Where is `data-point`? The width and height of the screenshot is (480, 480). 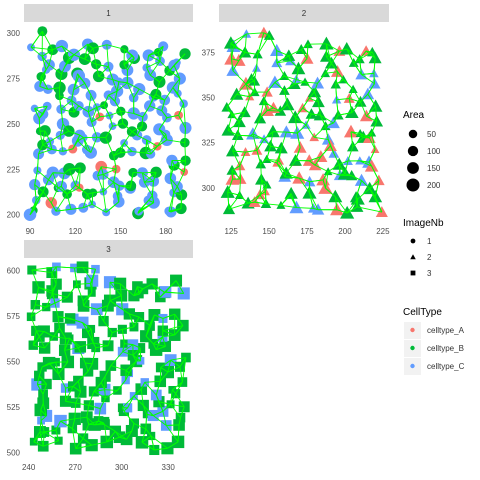 data-point is located at coordinates (360, 160).